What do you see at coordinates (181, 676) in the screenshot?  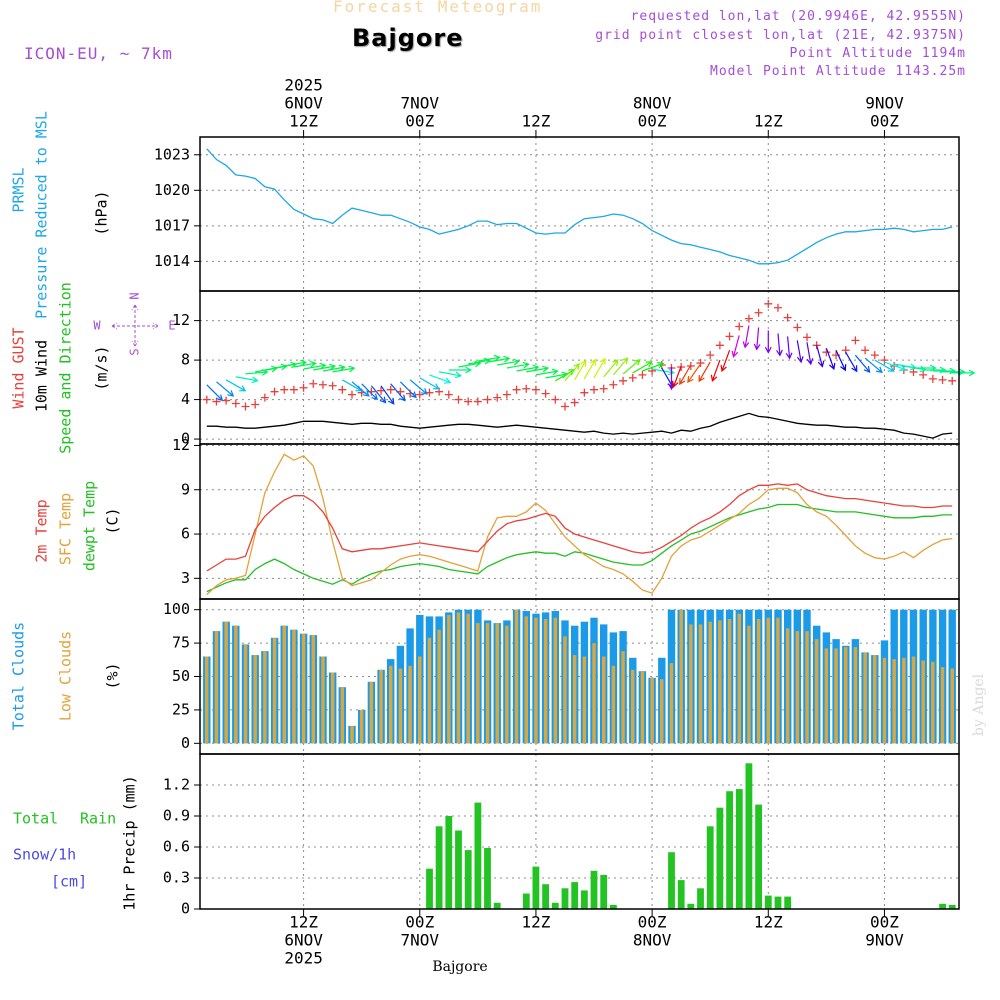 I see `clouds-ytick-label: 50` at bounding box center [181, 676].